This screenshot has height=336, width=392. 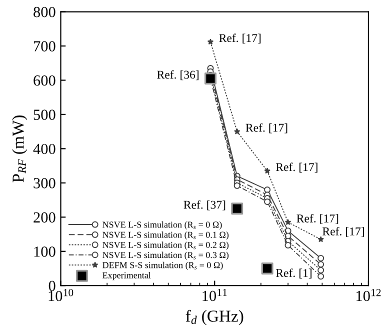 What do you see at coordinates (165, 235) in the screenshot?
I see `legend-label: NSVE L-S simulation (R$_{s}$ = 0.1 Ω)` at bounding box center [165, 235].